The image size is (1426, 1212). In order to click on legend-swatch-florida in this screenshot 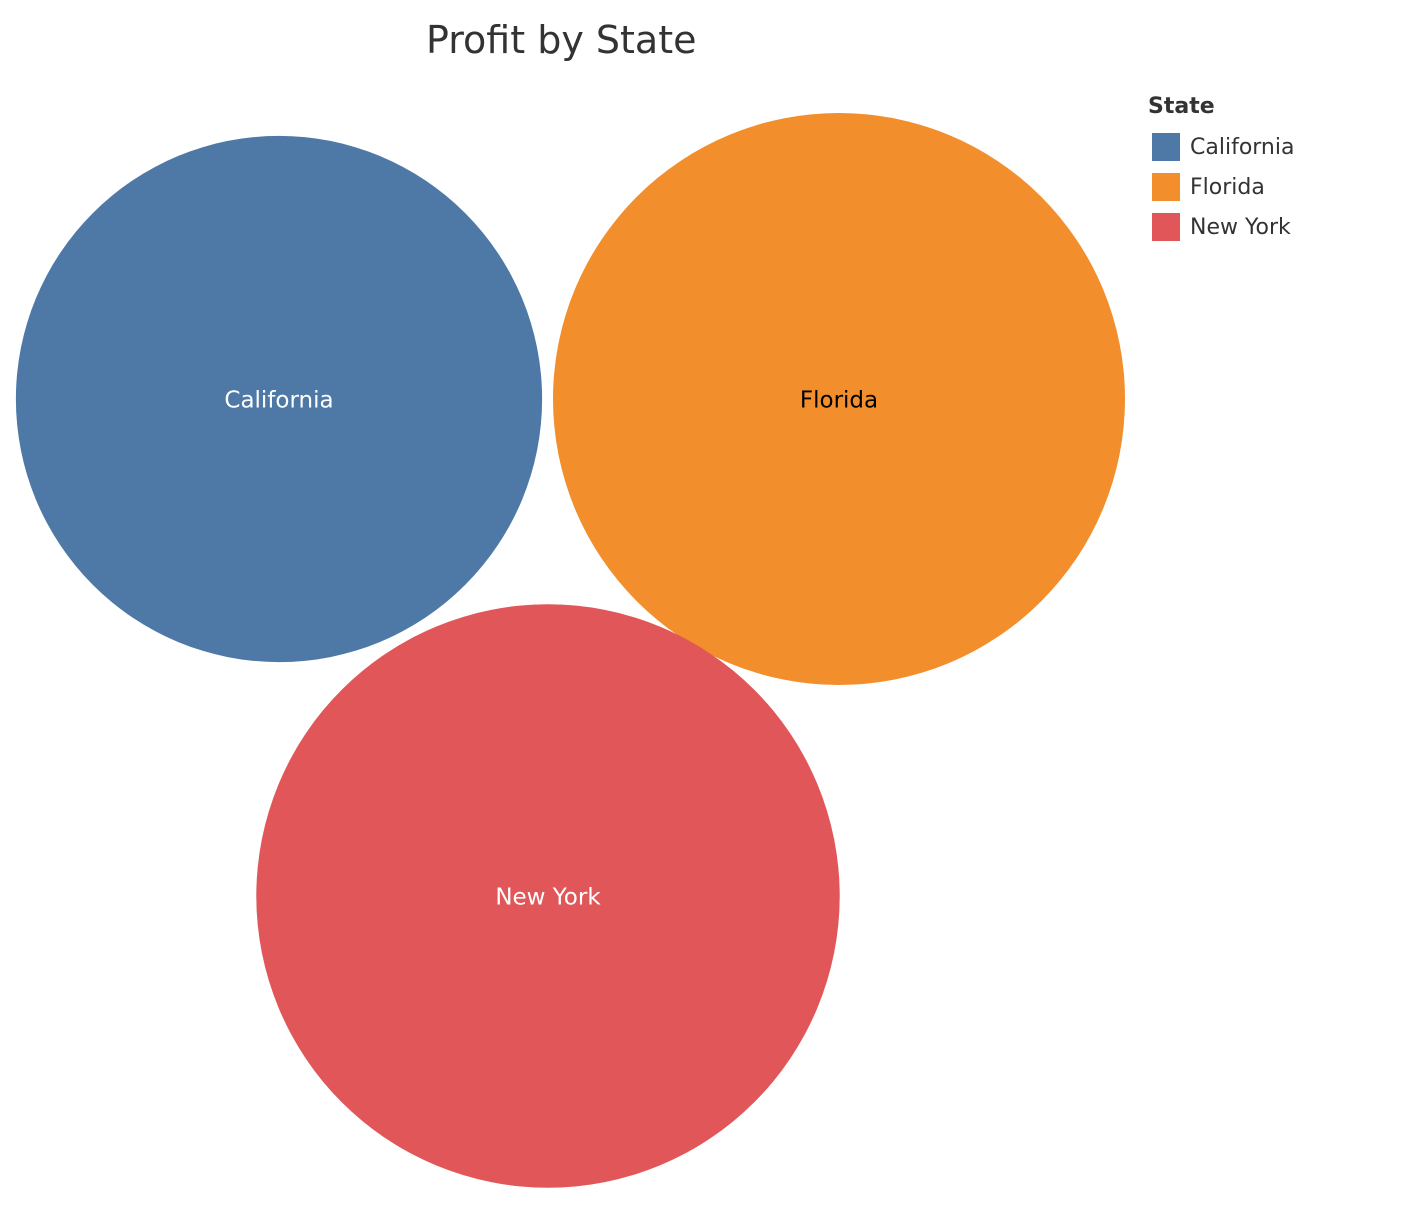, I will do `click(1166, 187)`.